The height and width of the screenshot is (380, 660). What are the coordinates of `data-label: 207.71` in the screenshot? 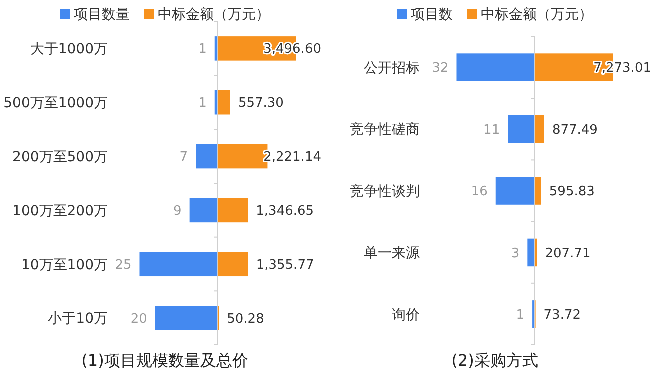 It's located at (568, 254).